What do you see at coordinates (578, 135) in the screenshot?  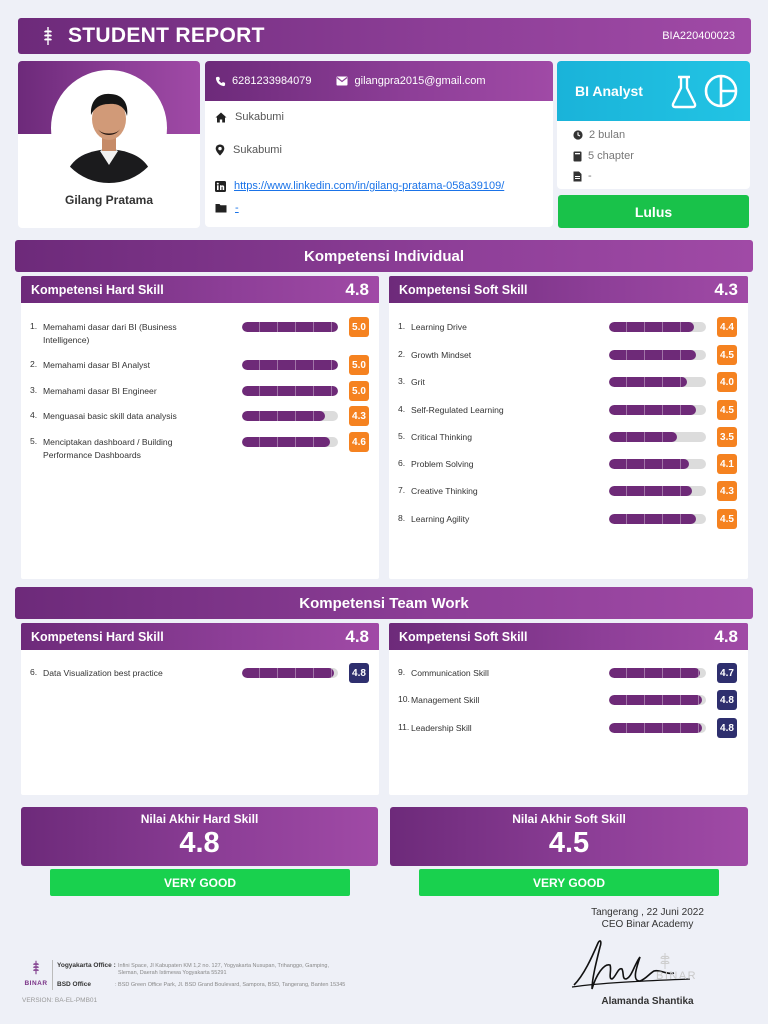 I see `clock-icon` at bounding box center [578, 135].